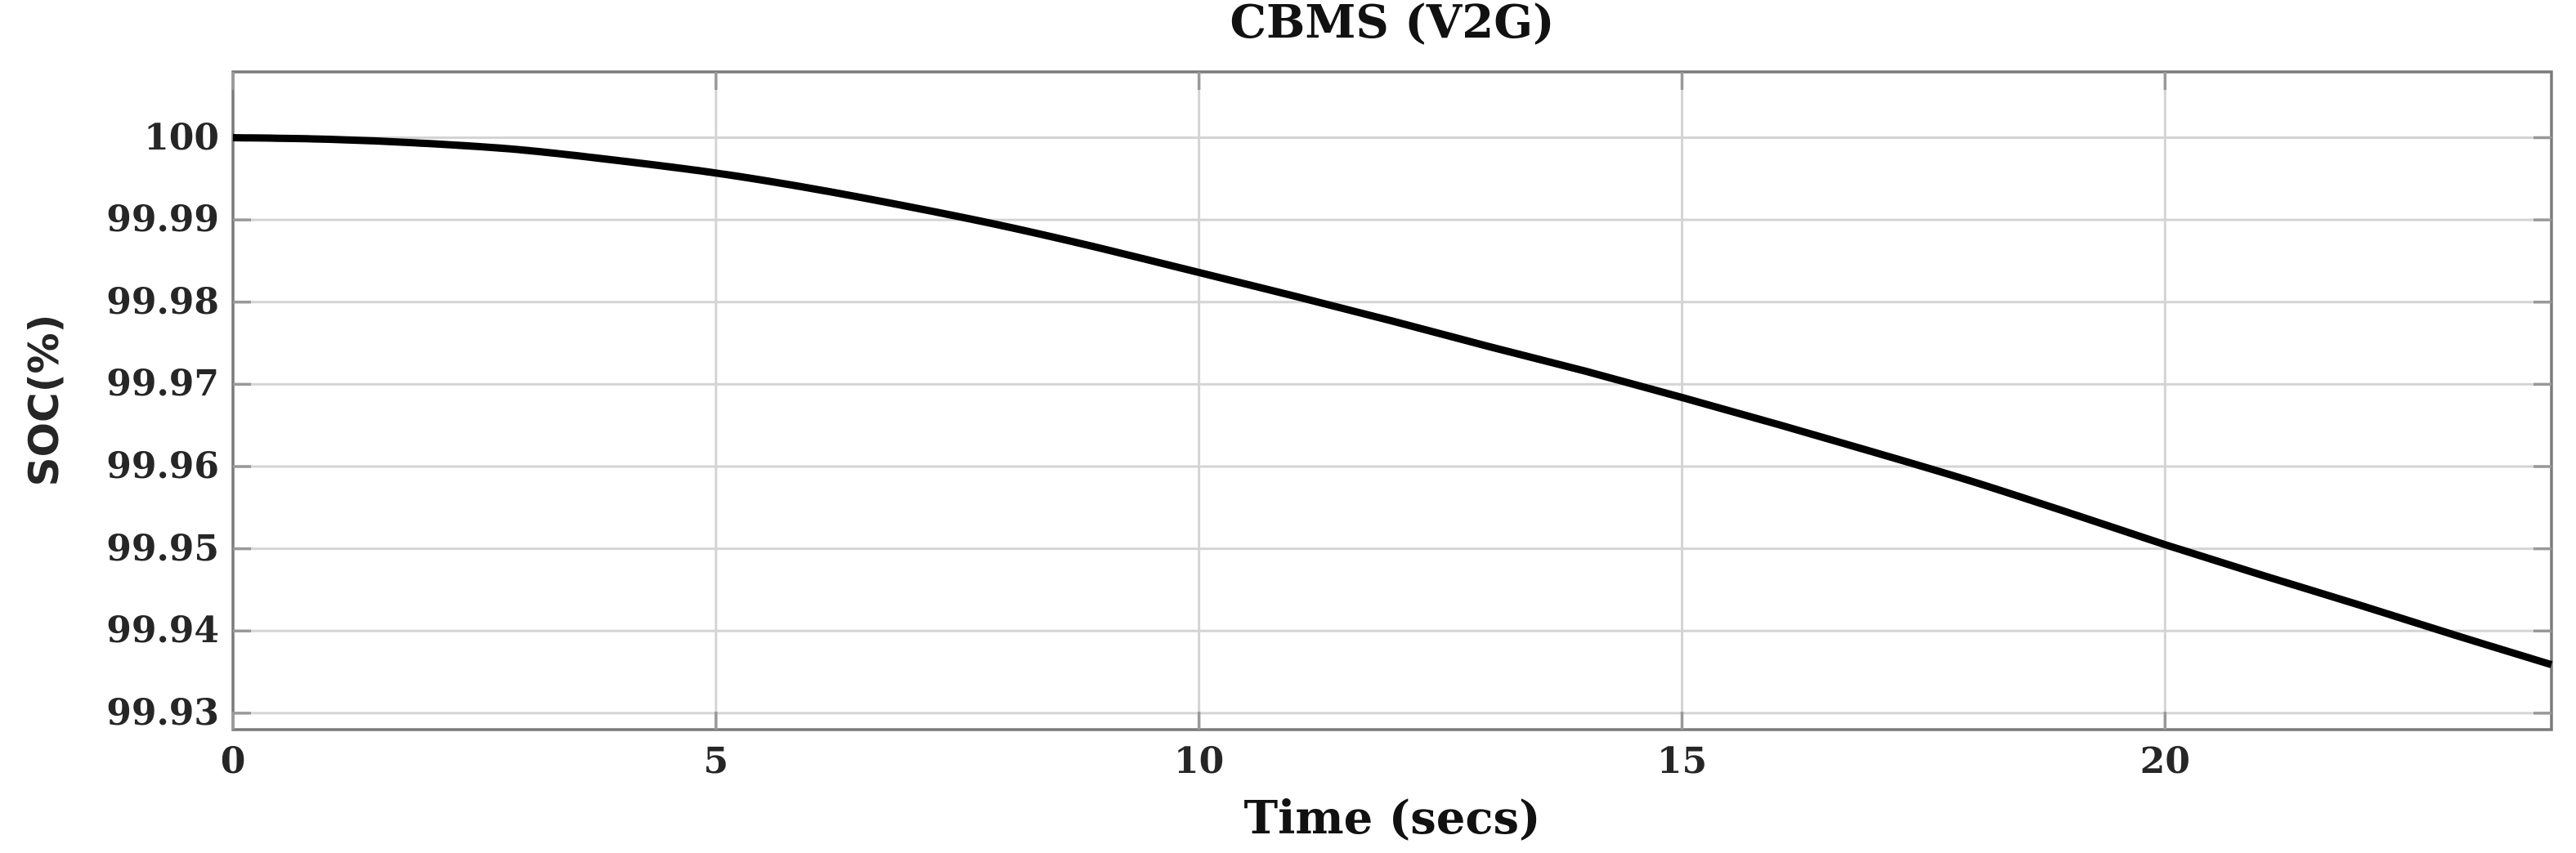 Image resolution: width=2576 pixels, height=853 pixels. Describe the element at coordinates (1392, 24) in the screenshot. I see `chart-title: CBMS (V2G)` at that location.